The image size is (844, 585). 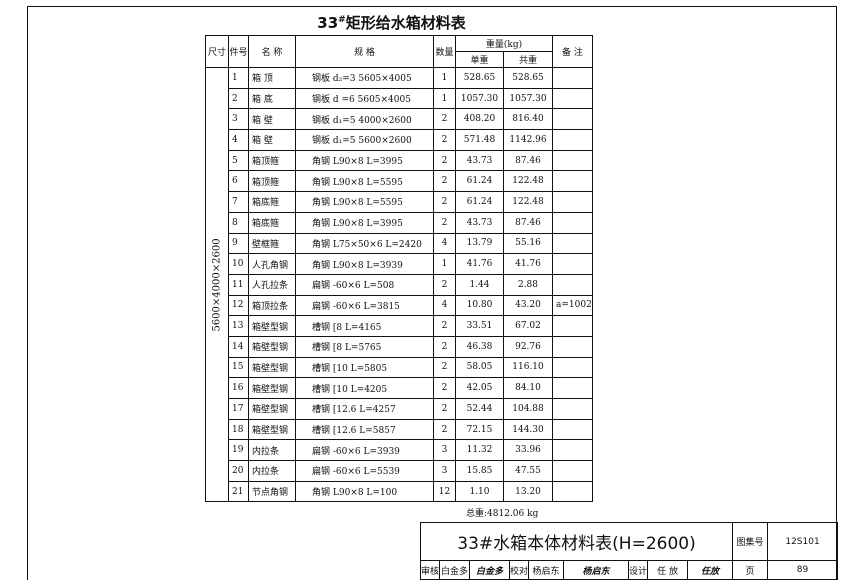 What do you see at coordinates (528, 284) in the screenshot?
I see `total-weight-cell: 2.88` at bounding box center [528, 284].